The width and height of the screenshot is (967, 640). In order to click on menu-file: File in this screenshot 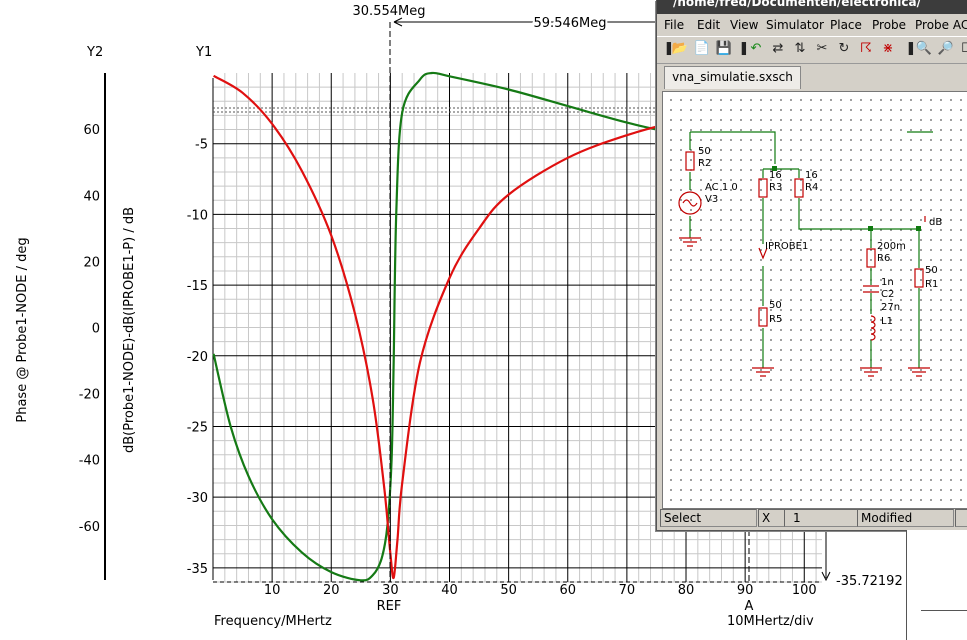, I will do `click(674, 25)`.